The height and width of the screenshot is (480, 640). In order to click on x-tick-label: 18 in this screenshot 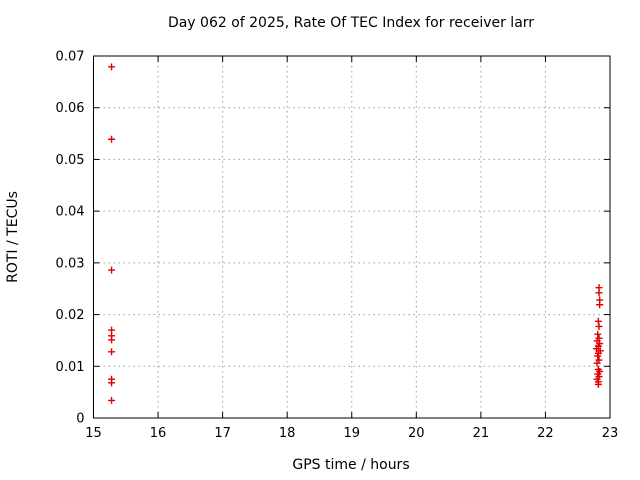, I will do `click(287, 433)`.